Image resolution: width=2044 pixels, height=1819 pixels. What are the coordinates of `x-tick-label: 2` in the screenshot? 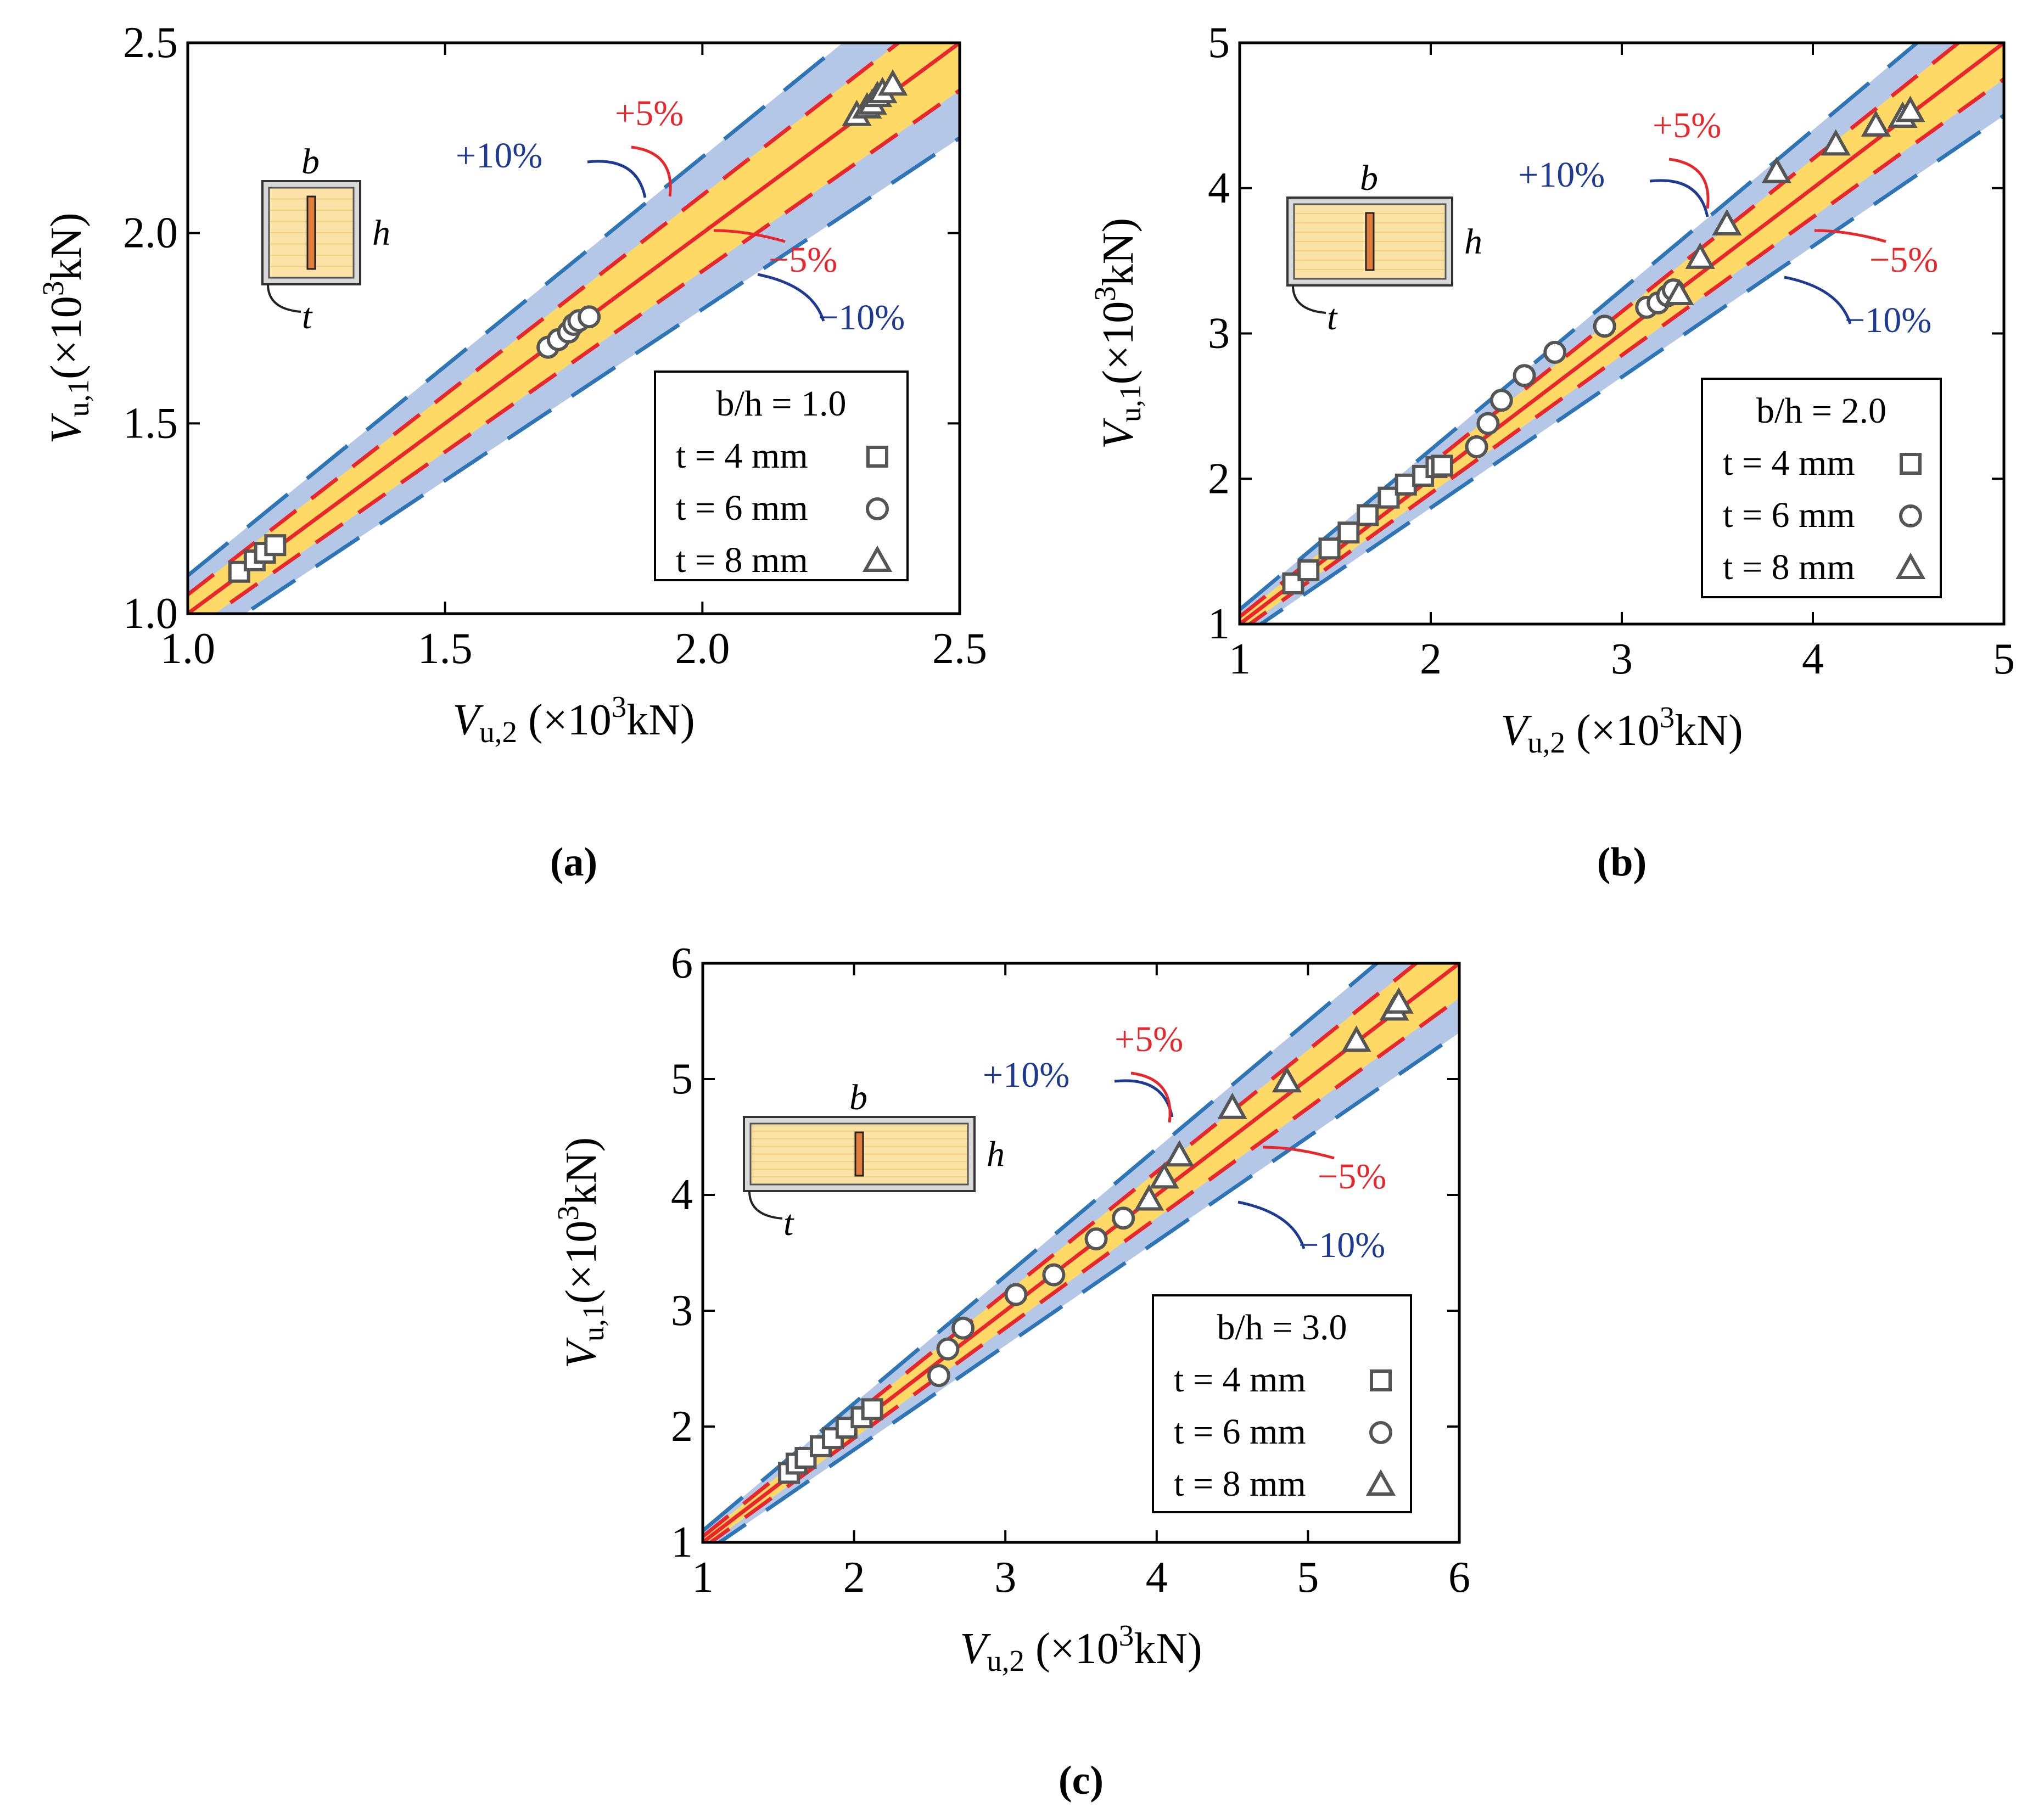 It's located at (1431, 659).